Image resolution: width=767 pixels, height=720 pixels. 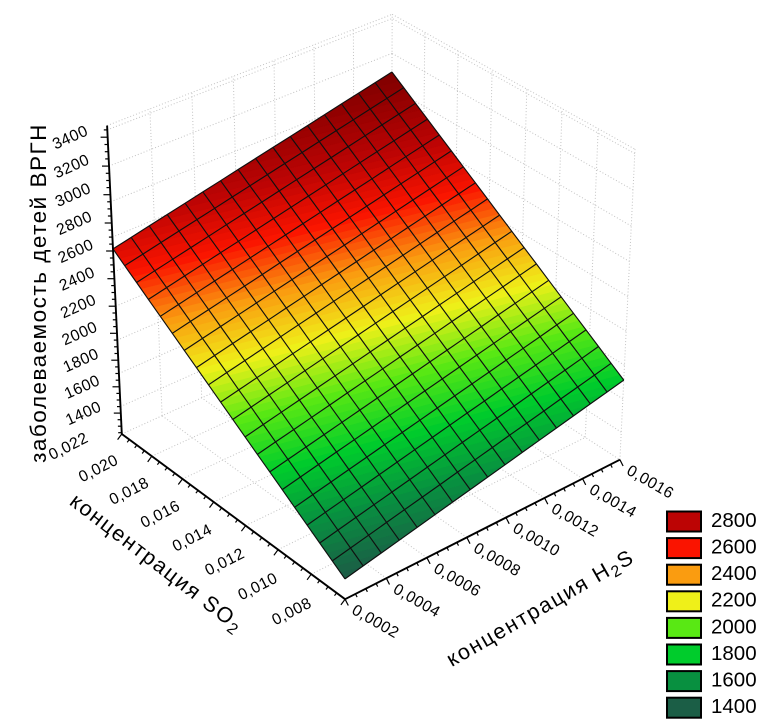 What do you see at coordinates (734, 706) in the screenshot?
I see `svg-text: 1400` at bounding box center [734, 706].